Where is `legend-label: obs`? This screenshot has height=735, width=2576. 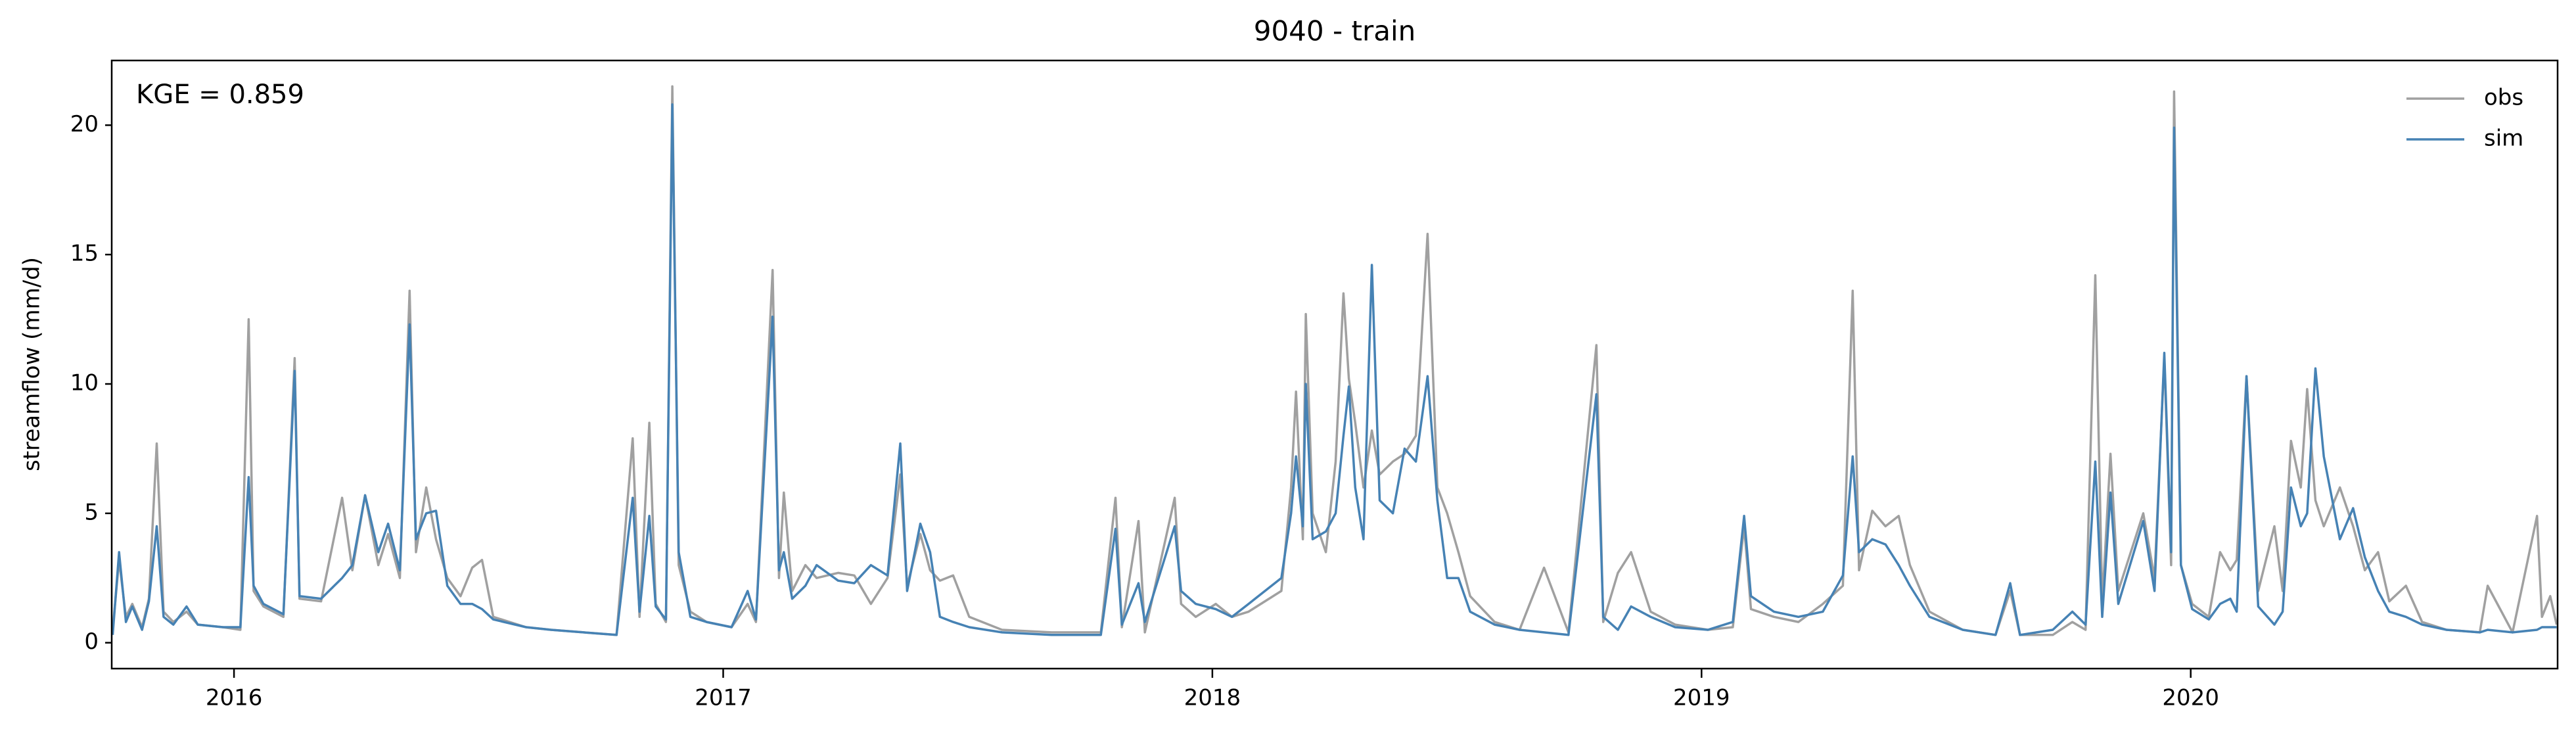 legend-label: obs is located at coordinates (2503, 98).